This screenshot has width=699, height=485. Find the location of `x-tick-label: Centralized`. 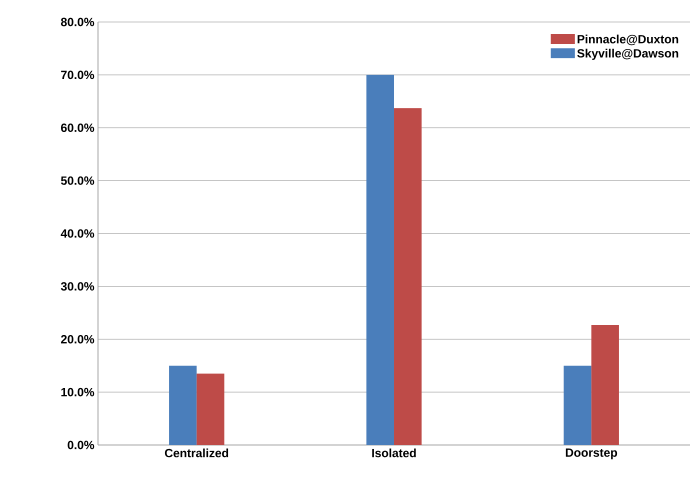

x-tick-label: Centralized is located at coordinates (196, 453).